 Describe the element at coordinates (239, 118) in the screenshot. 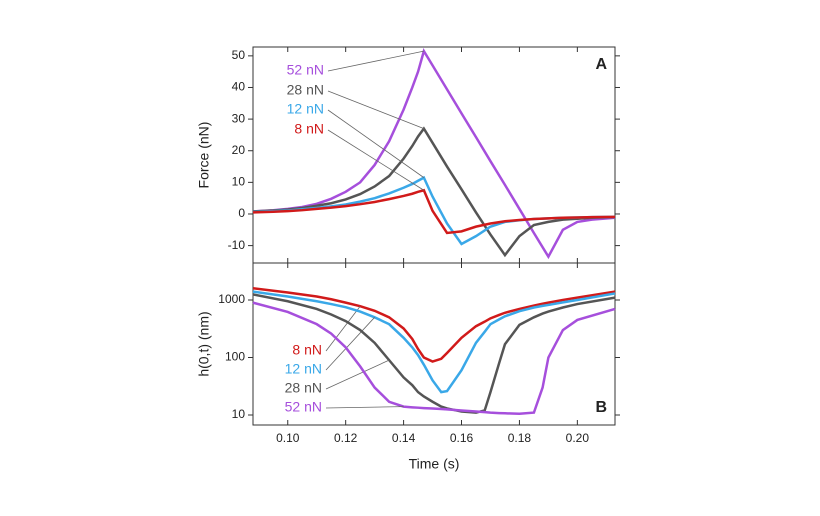

I see `y-tick-label: 30` at that location.